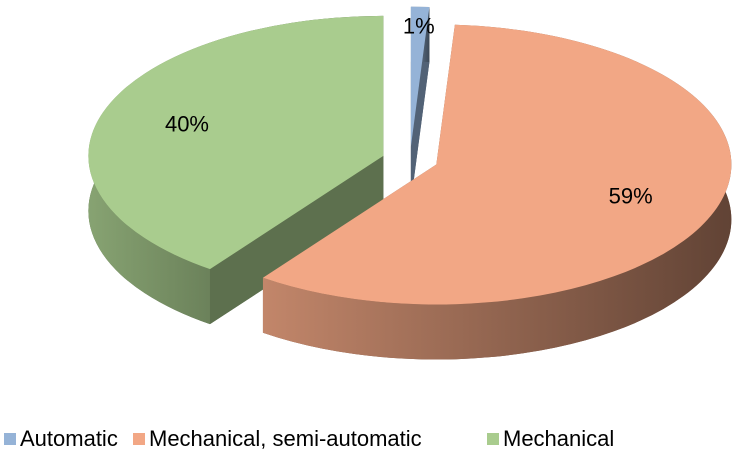 This screenshot has width=745, height=455. I want to click on data-label: 40%, so click(187, 123).